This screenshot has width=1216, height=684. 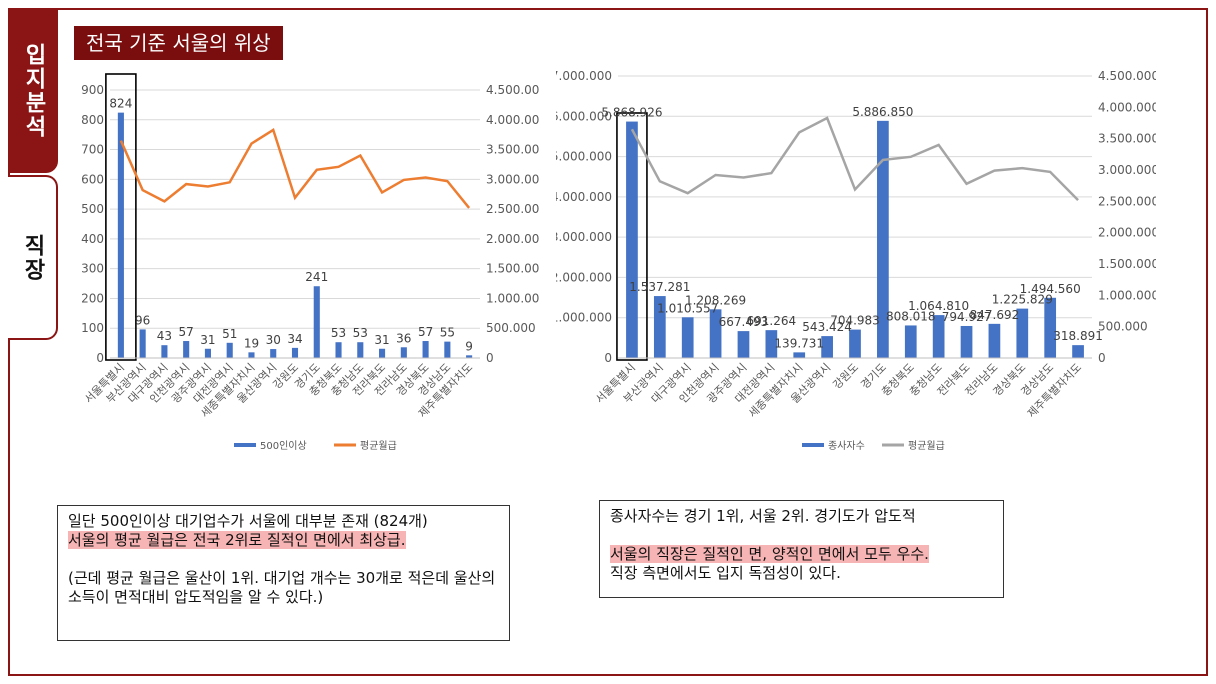 What do you see at coordinates (92, 150) in the screenshot?
I see `y-left-tick-label: 700` at bounding box center [92, 150].